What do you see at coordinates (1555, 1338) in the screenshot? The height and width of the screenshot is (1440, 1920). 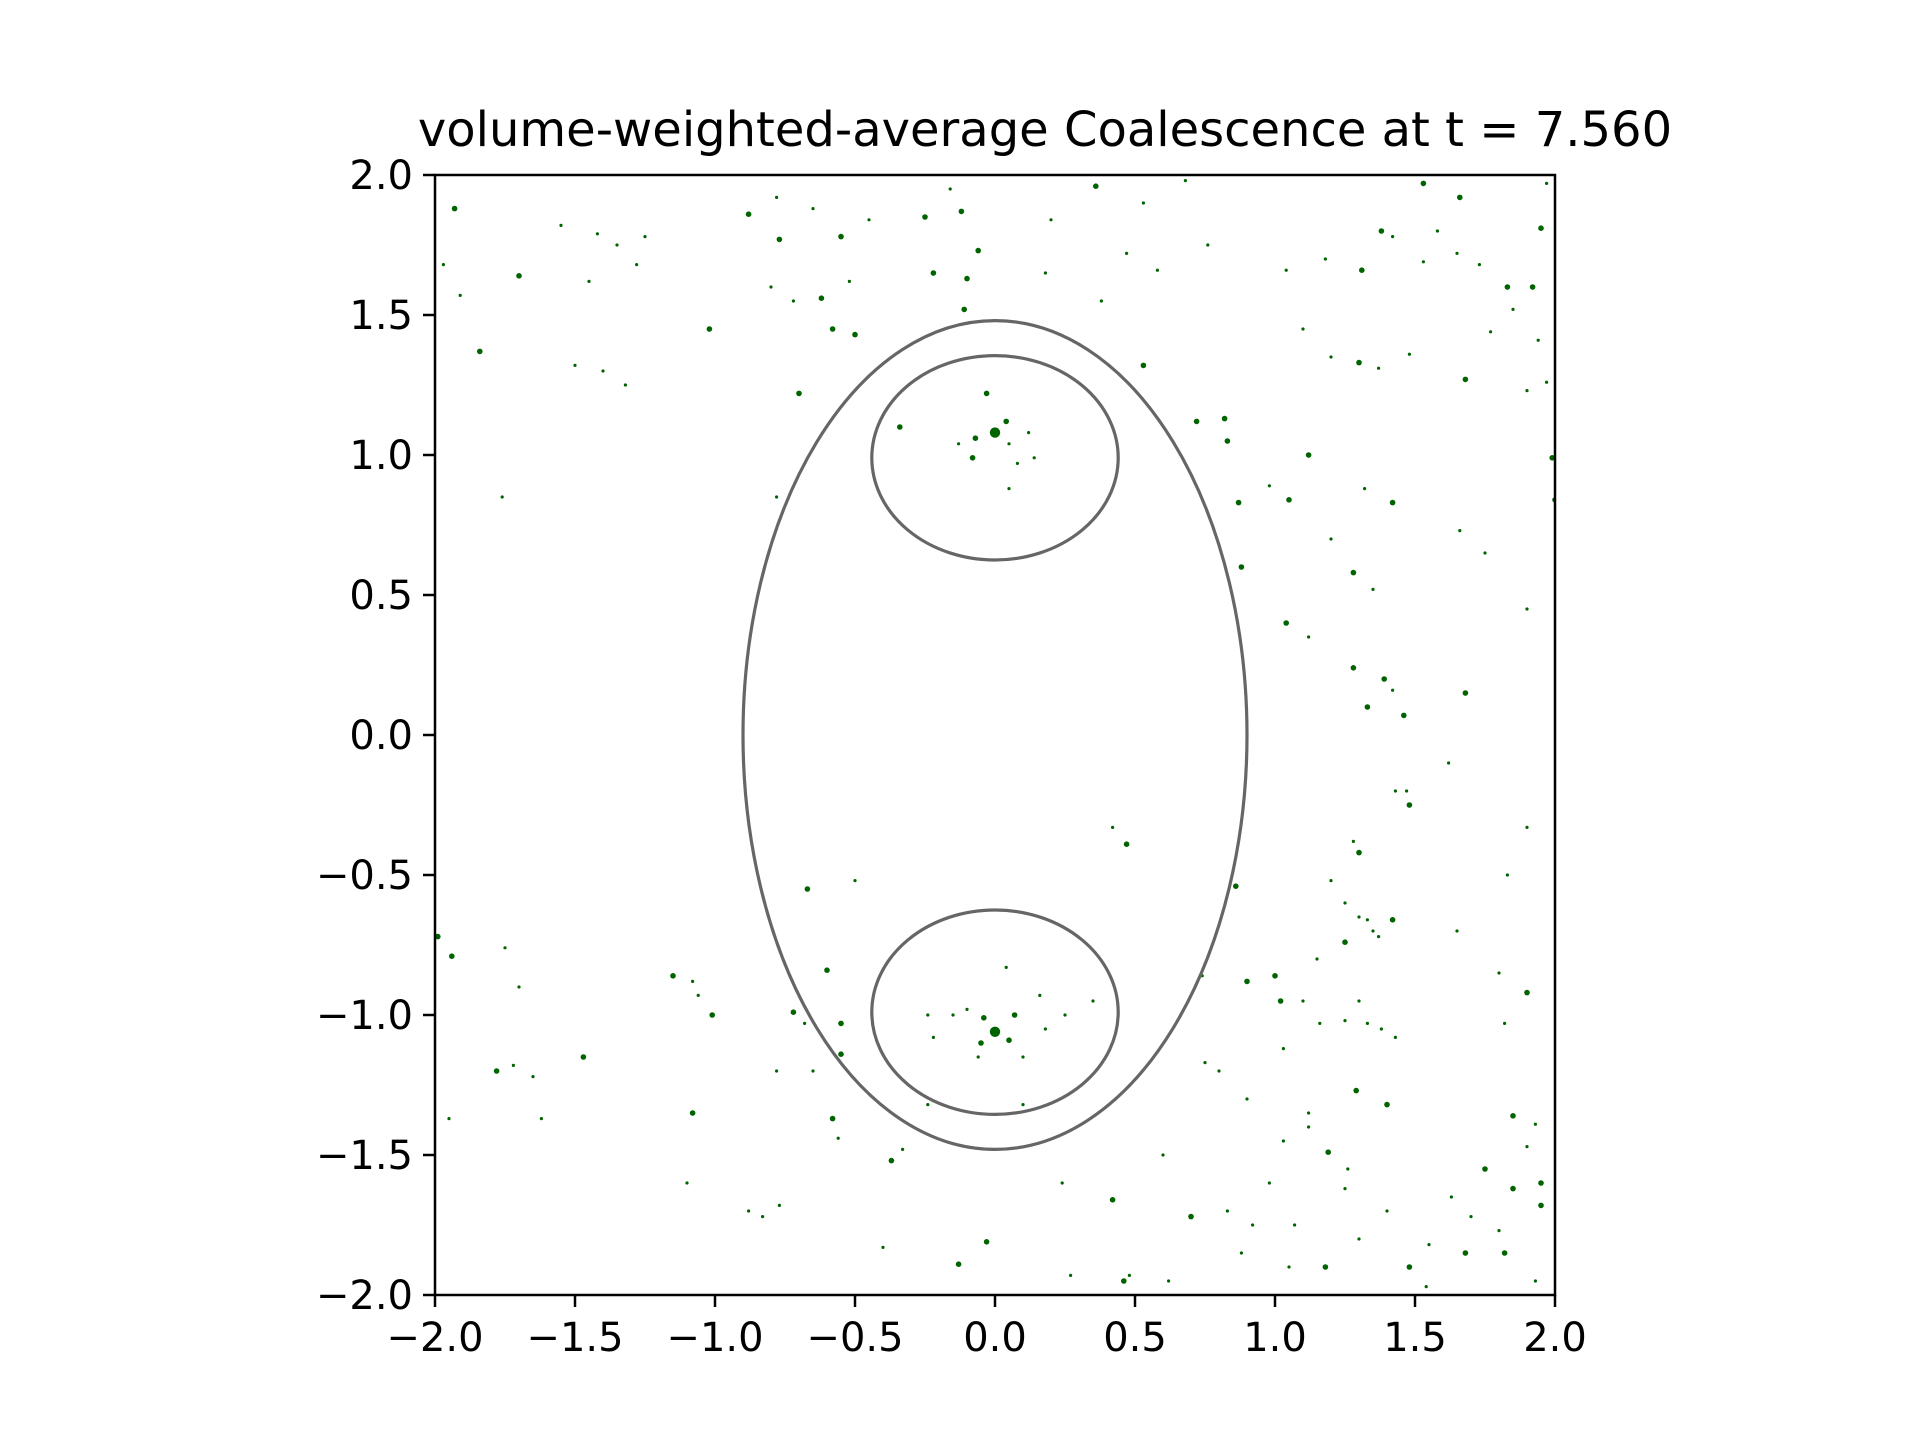 I see `x-tick-label: 2.0` at bounding box center [1555, 1338].